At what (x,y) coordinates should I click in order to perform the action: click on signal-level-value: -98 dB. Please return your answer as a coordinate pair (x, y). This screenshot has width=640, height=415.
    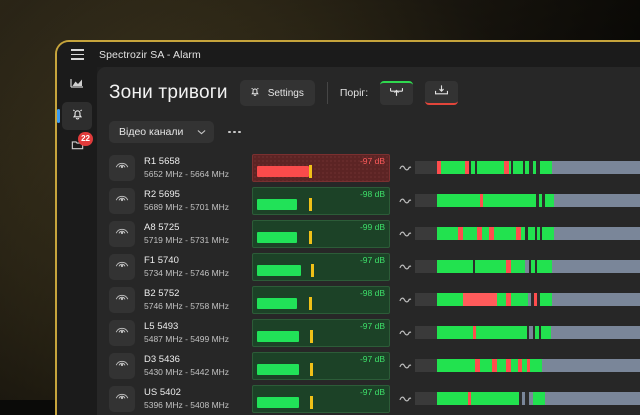
    Looking at the image, I should click on (372, 194).